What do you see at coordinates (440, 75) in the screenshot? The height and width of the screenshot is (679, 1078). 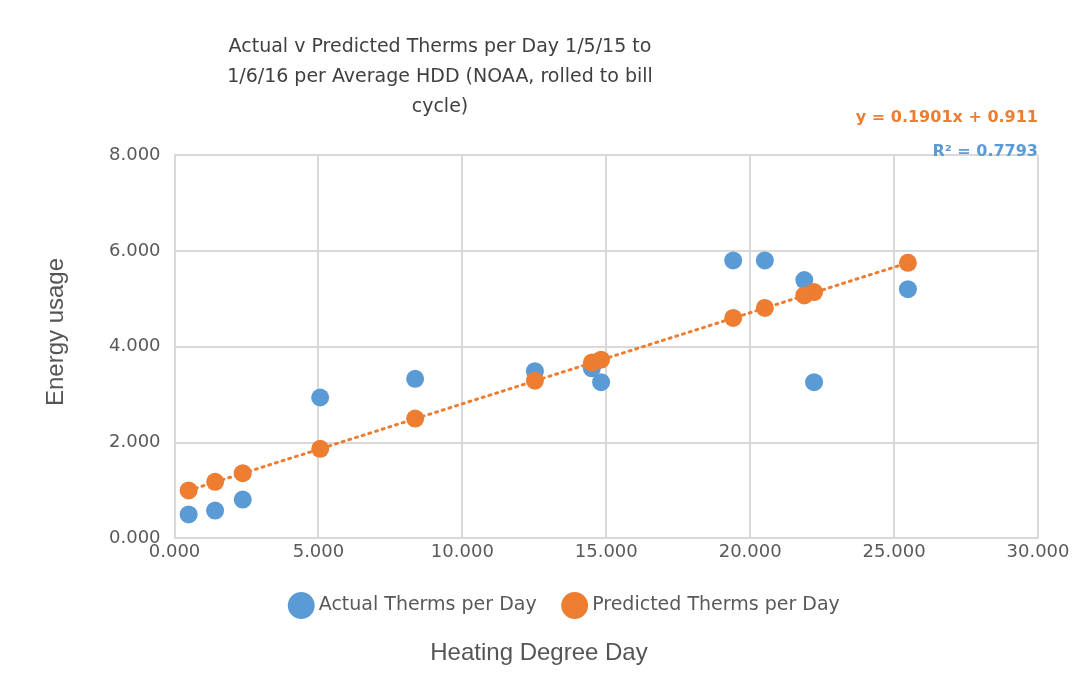 I see `chart-title: Actual v Predicted Therms per Day 1/5/15 to 1/6/16 per Average HDD (NOAA, rolled to bill cycle)` at bounding box center [440, 75].